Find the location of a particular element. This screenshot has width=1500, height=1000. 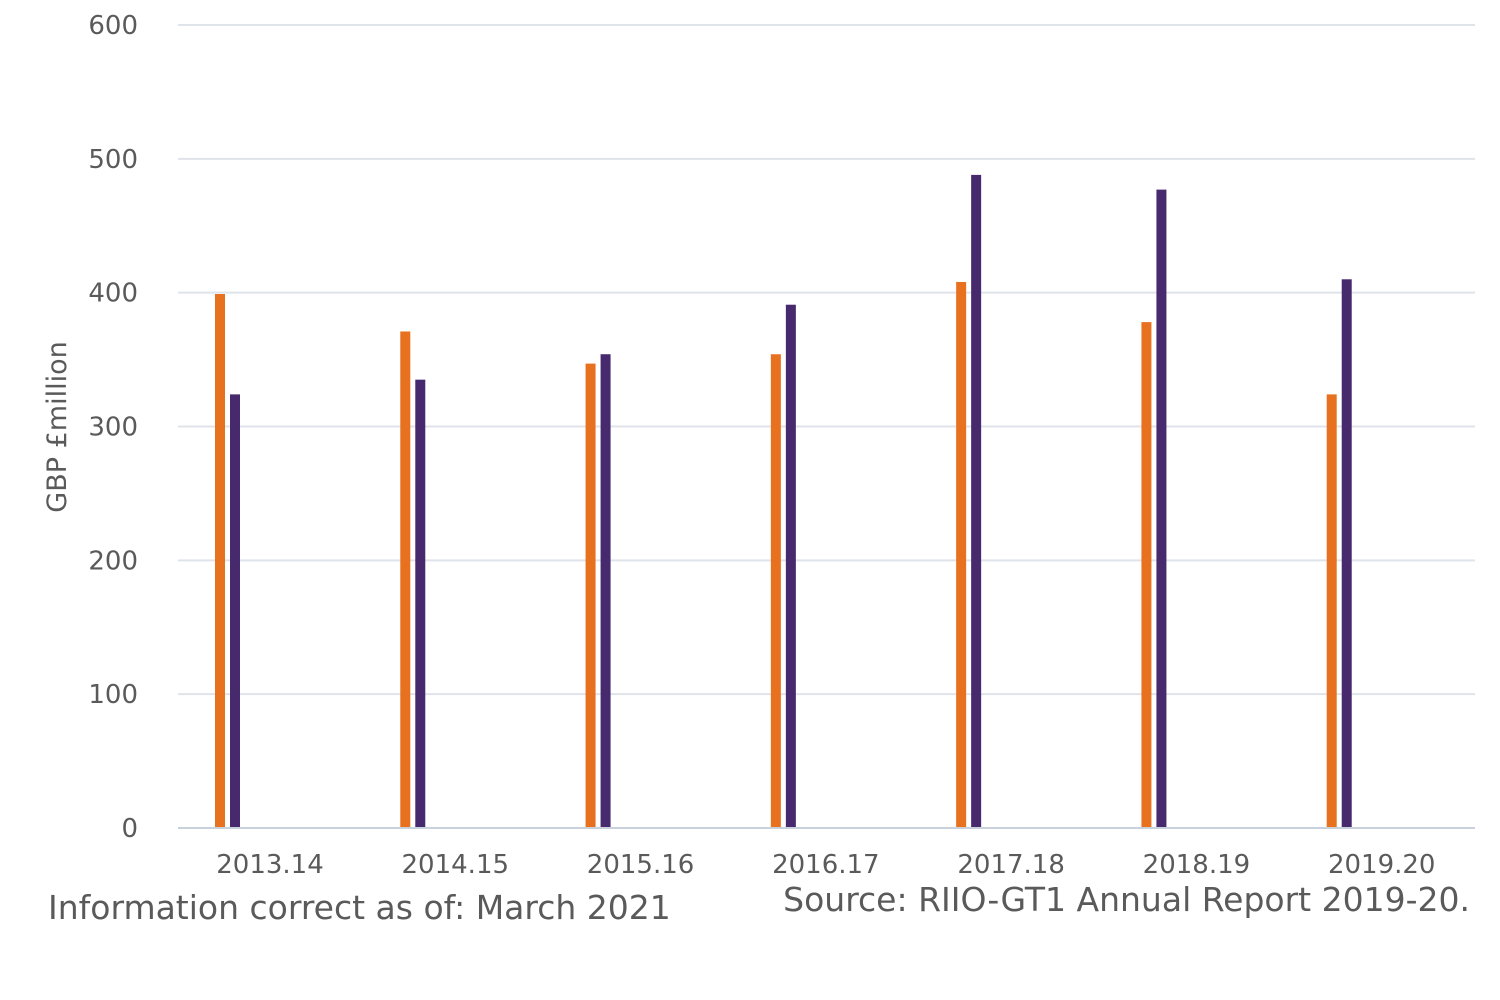

x-tick-label: 2014.15 is located at coordinates (456, 865).